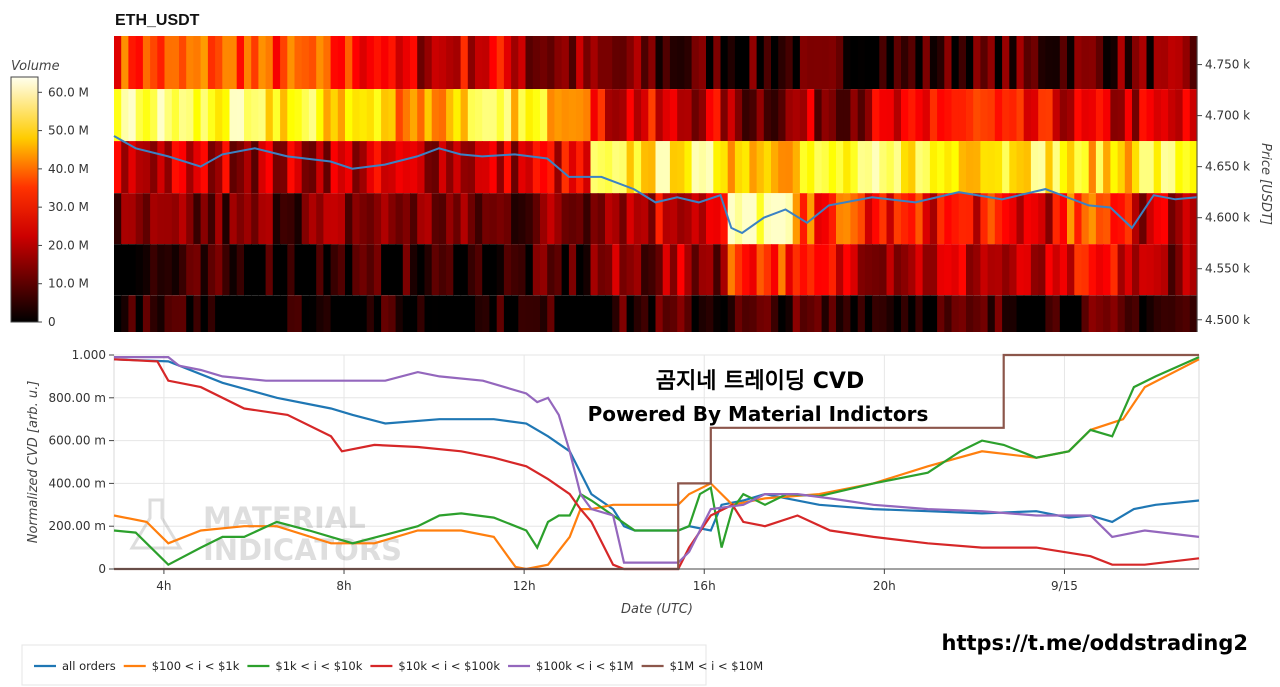 This screenshot has height=687, width=1280. What do you see at coordinates (585, 666) in the screenshot?
I see `legend-entry: $100k < i < $1M` at bounding box center [585, 666].